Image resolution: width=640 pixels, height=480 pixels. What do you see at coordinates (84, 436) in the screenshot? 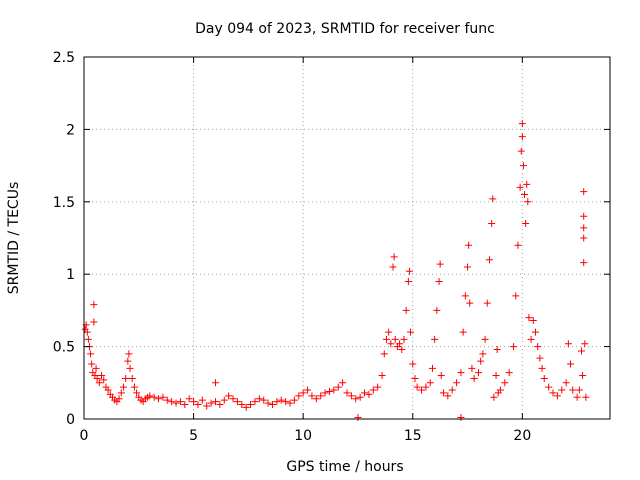
I see `x-tick-label: 0` at bounding box center [84, 436].